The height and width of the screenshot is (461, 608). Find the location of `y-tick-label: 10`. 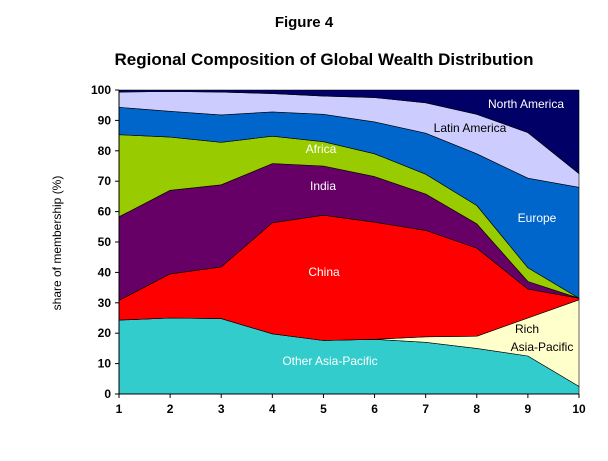

y-tick-label: 10 is located at coordinates (105, 364).